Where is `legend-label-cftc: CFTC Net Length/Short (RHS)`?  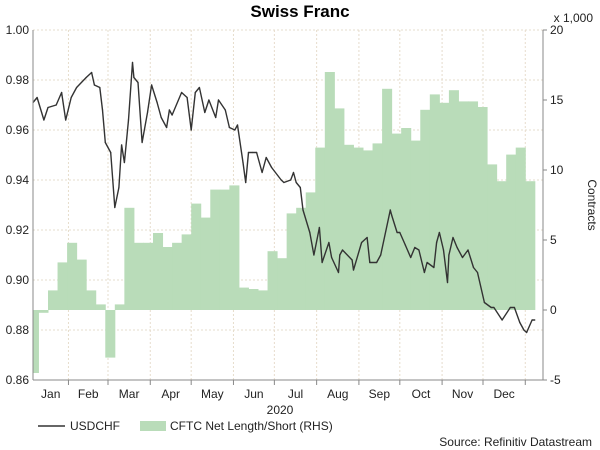 legend-label-cftc: CFTC Net Length/Short (RHS) is located at coordinates (251, 426).